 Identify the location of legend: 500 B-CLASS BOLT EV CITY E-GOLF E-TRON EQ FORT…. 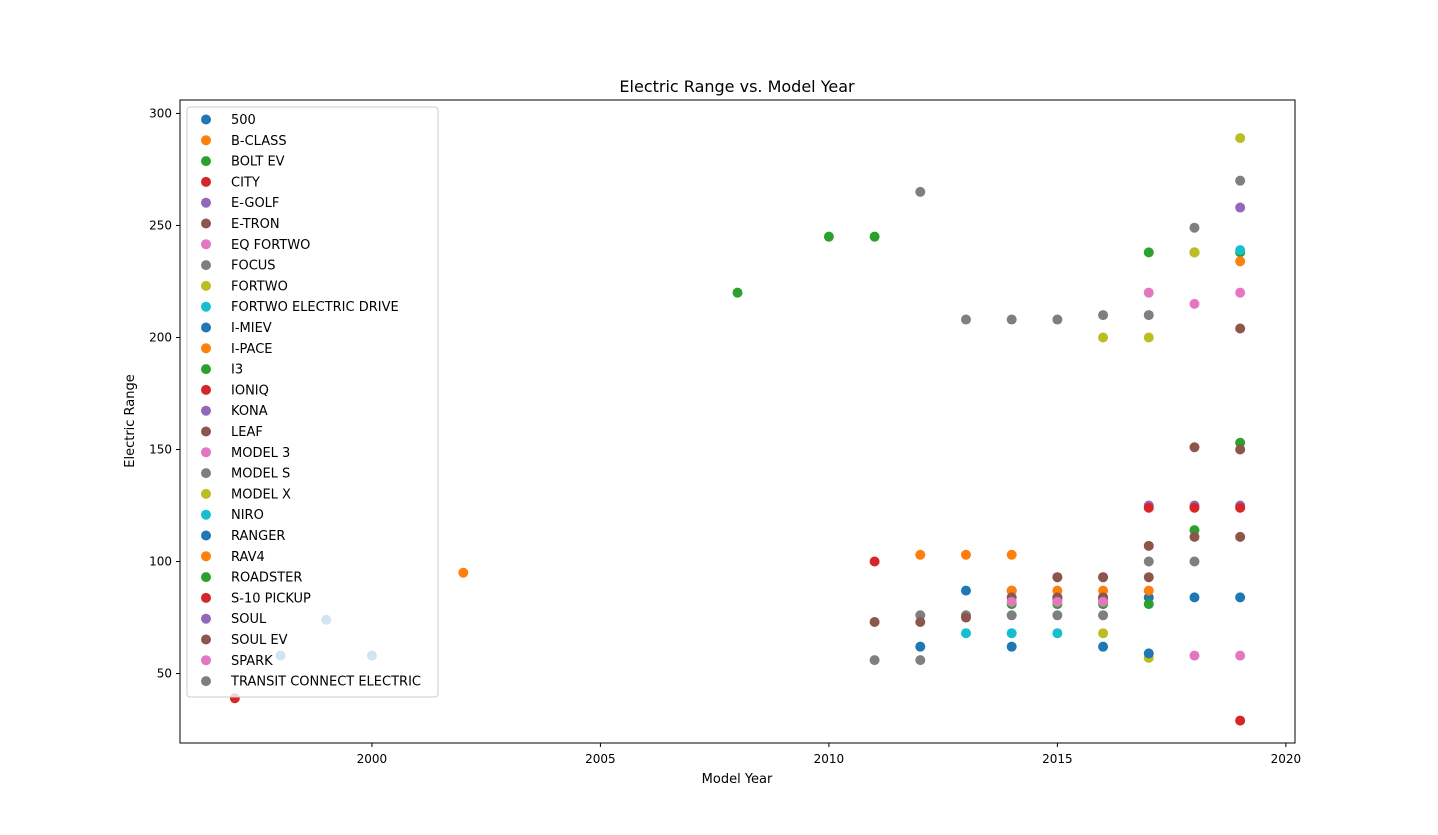
(312, 402).